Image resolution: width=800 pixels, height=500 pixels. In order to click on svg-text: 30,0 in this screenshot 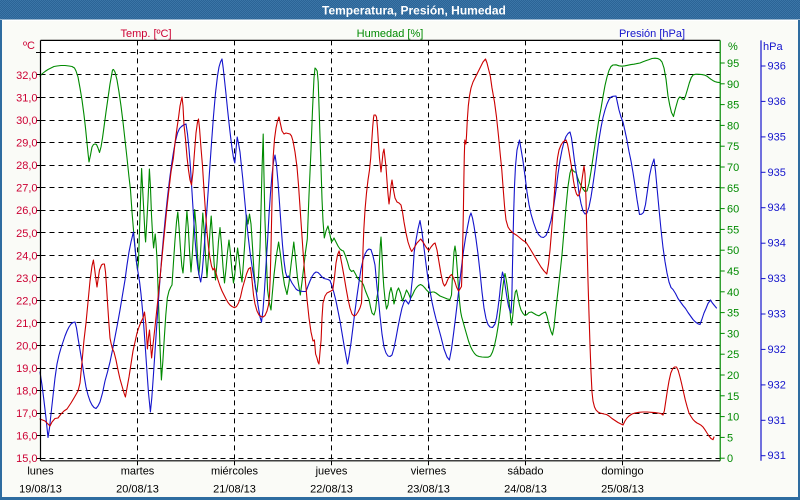, I will do `click(26, 121)`.